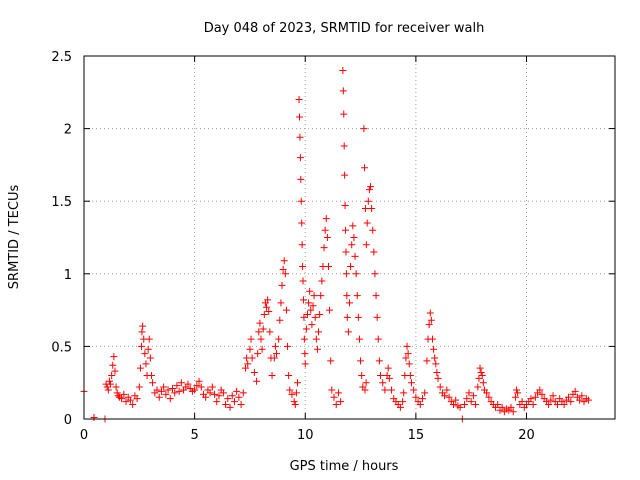 This screenshot has width=640, height=480. I want to click on y-tick-label: 0, so click(68, 420).